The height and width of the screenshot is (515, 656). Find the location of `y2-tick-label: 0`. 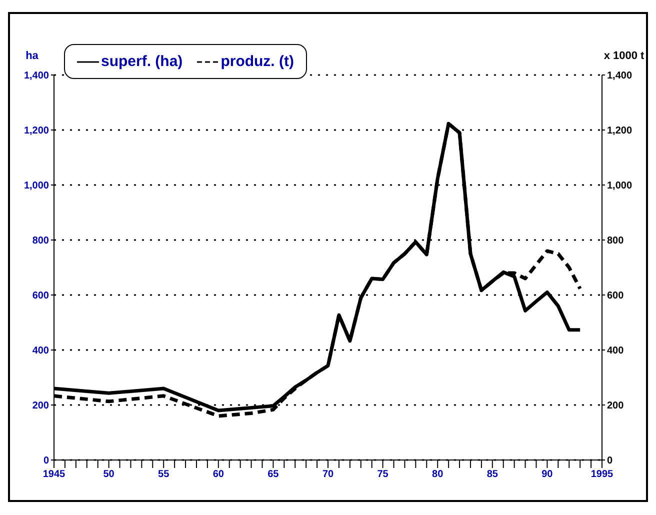

y2-tick-label: 0 is located at coordinates (610, 461).